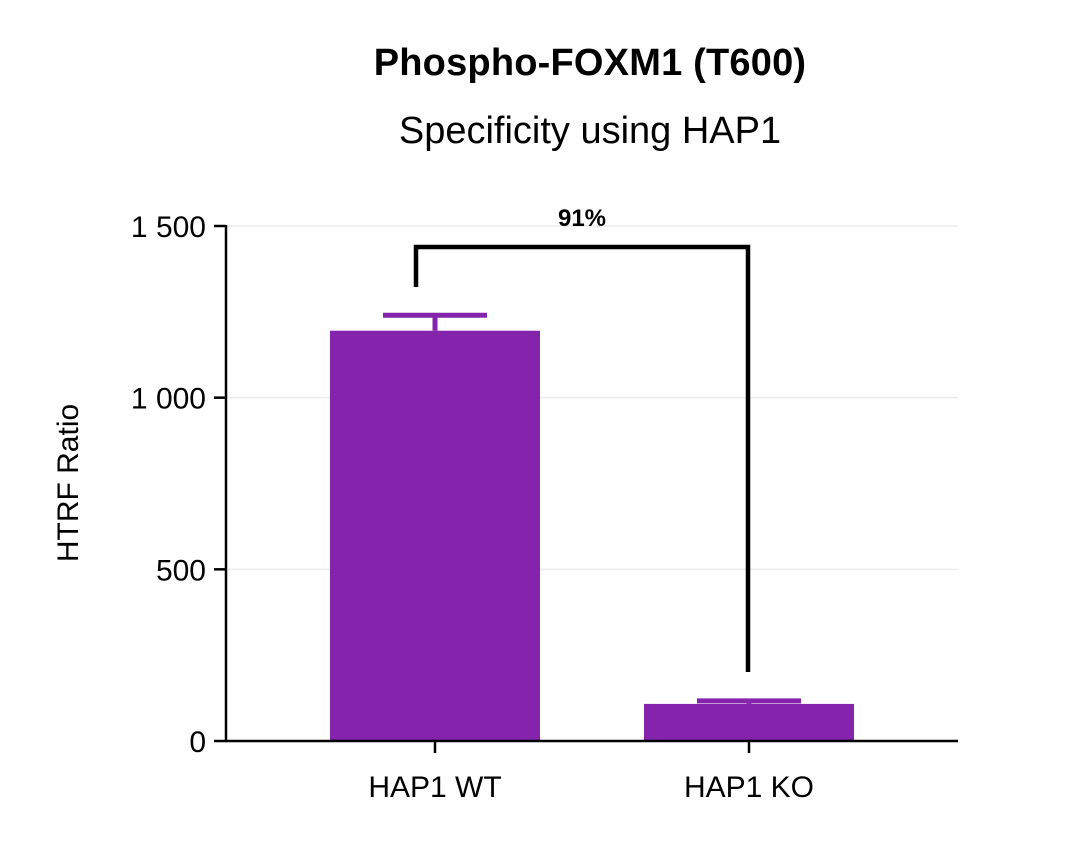  Describe the element at coordinates (591, 787) in the screenshot. I see `x-tick-labels: HAP1 WT HAP1 KO` at that location.